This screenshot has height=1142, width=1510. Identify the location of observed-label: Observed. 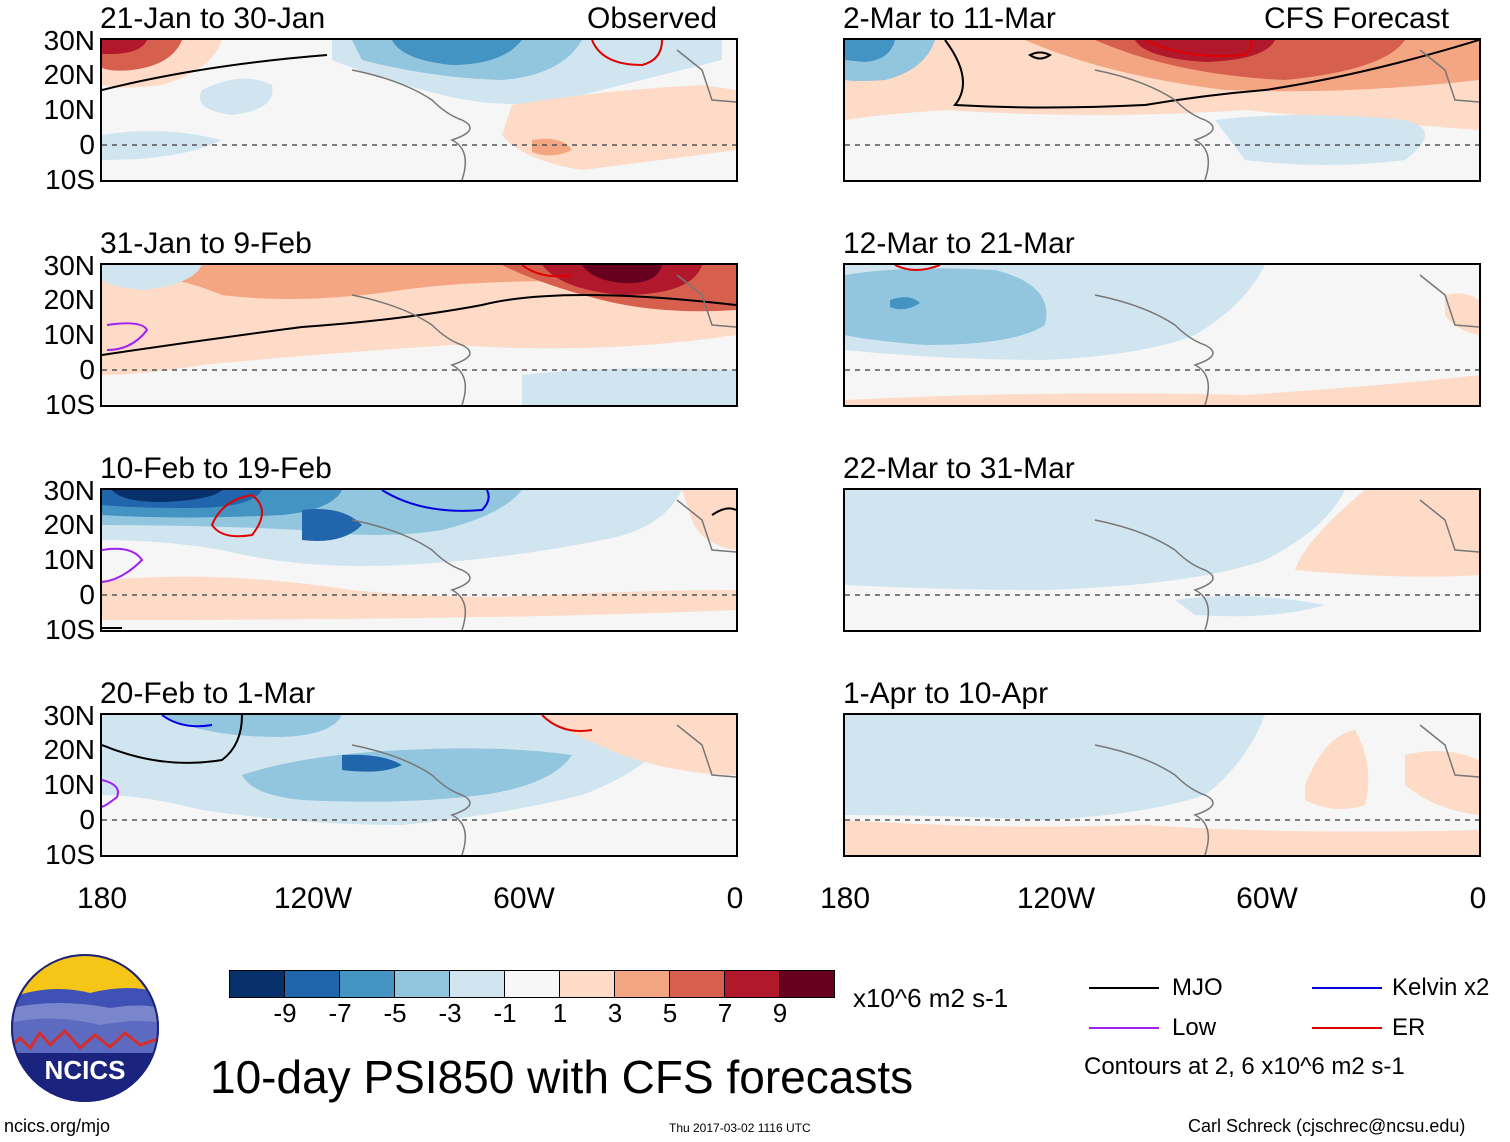
(652, 18).